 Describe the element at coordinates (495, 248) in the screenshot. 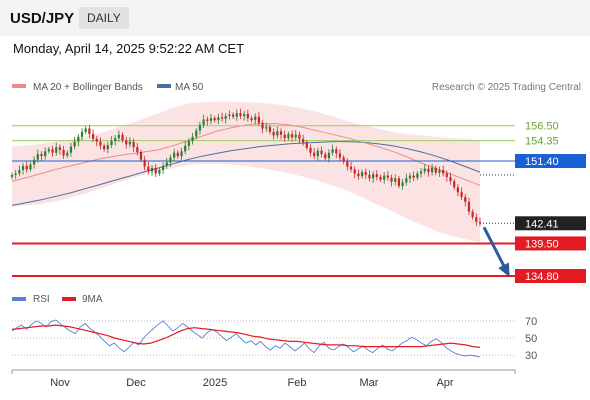

I see `forecast-arrow-shaft` at that location.